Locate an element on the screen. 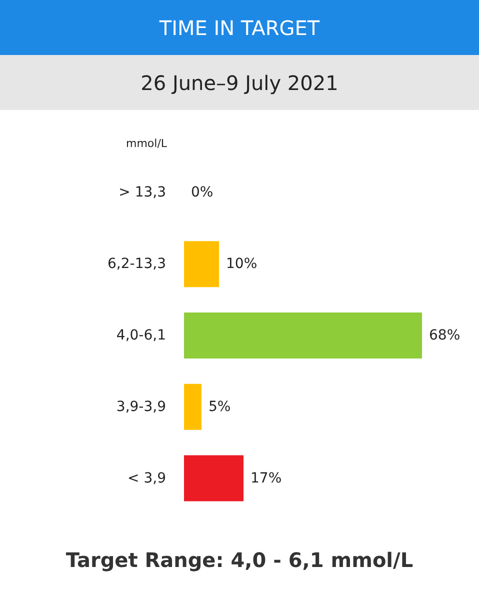 This screenshot has height=600, width=479. data-label: 17% is located at coordinates (266, 478).